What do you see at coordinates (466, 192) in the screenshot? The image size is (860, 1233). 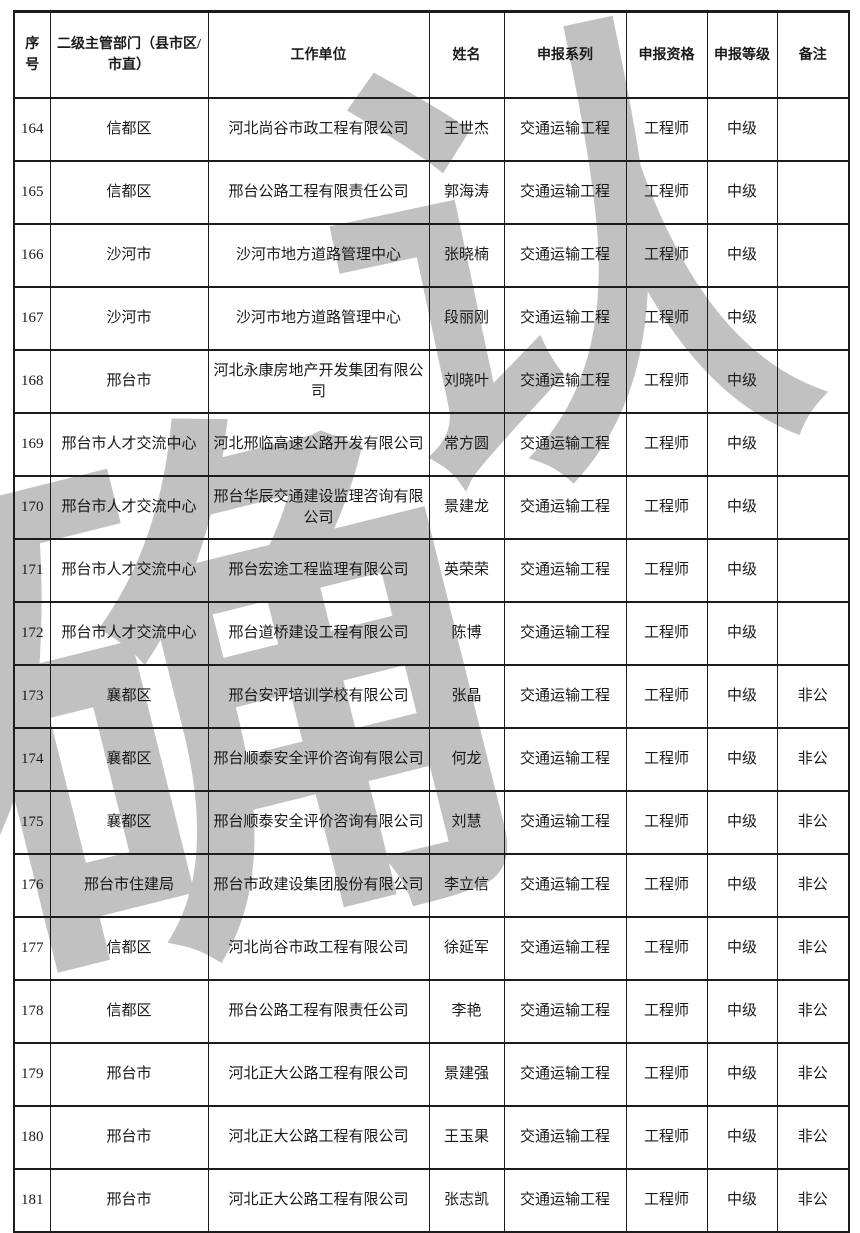 I see `cell-name: 郭海涛` at bounding box center [466, 192].